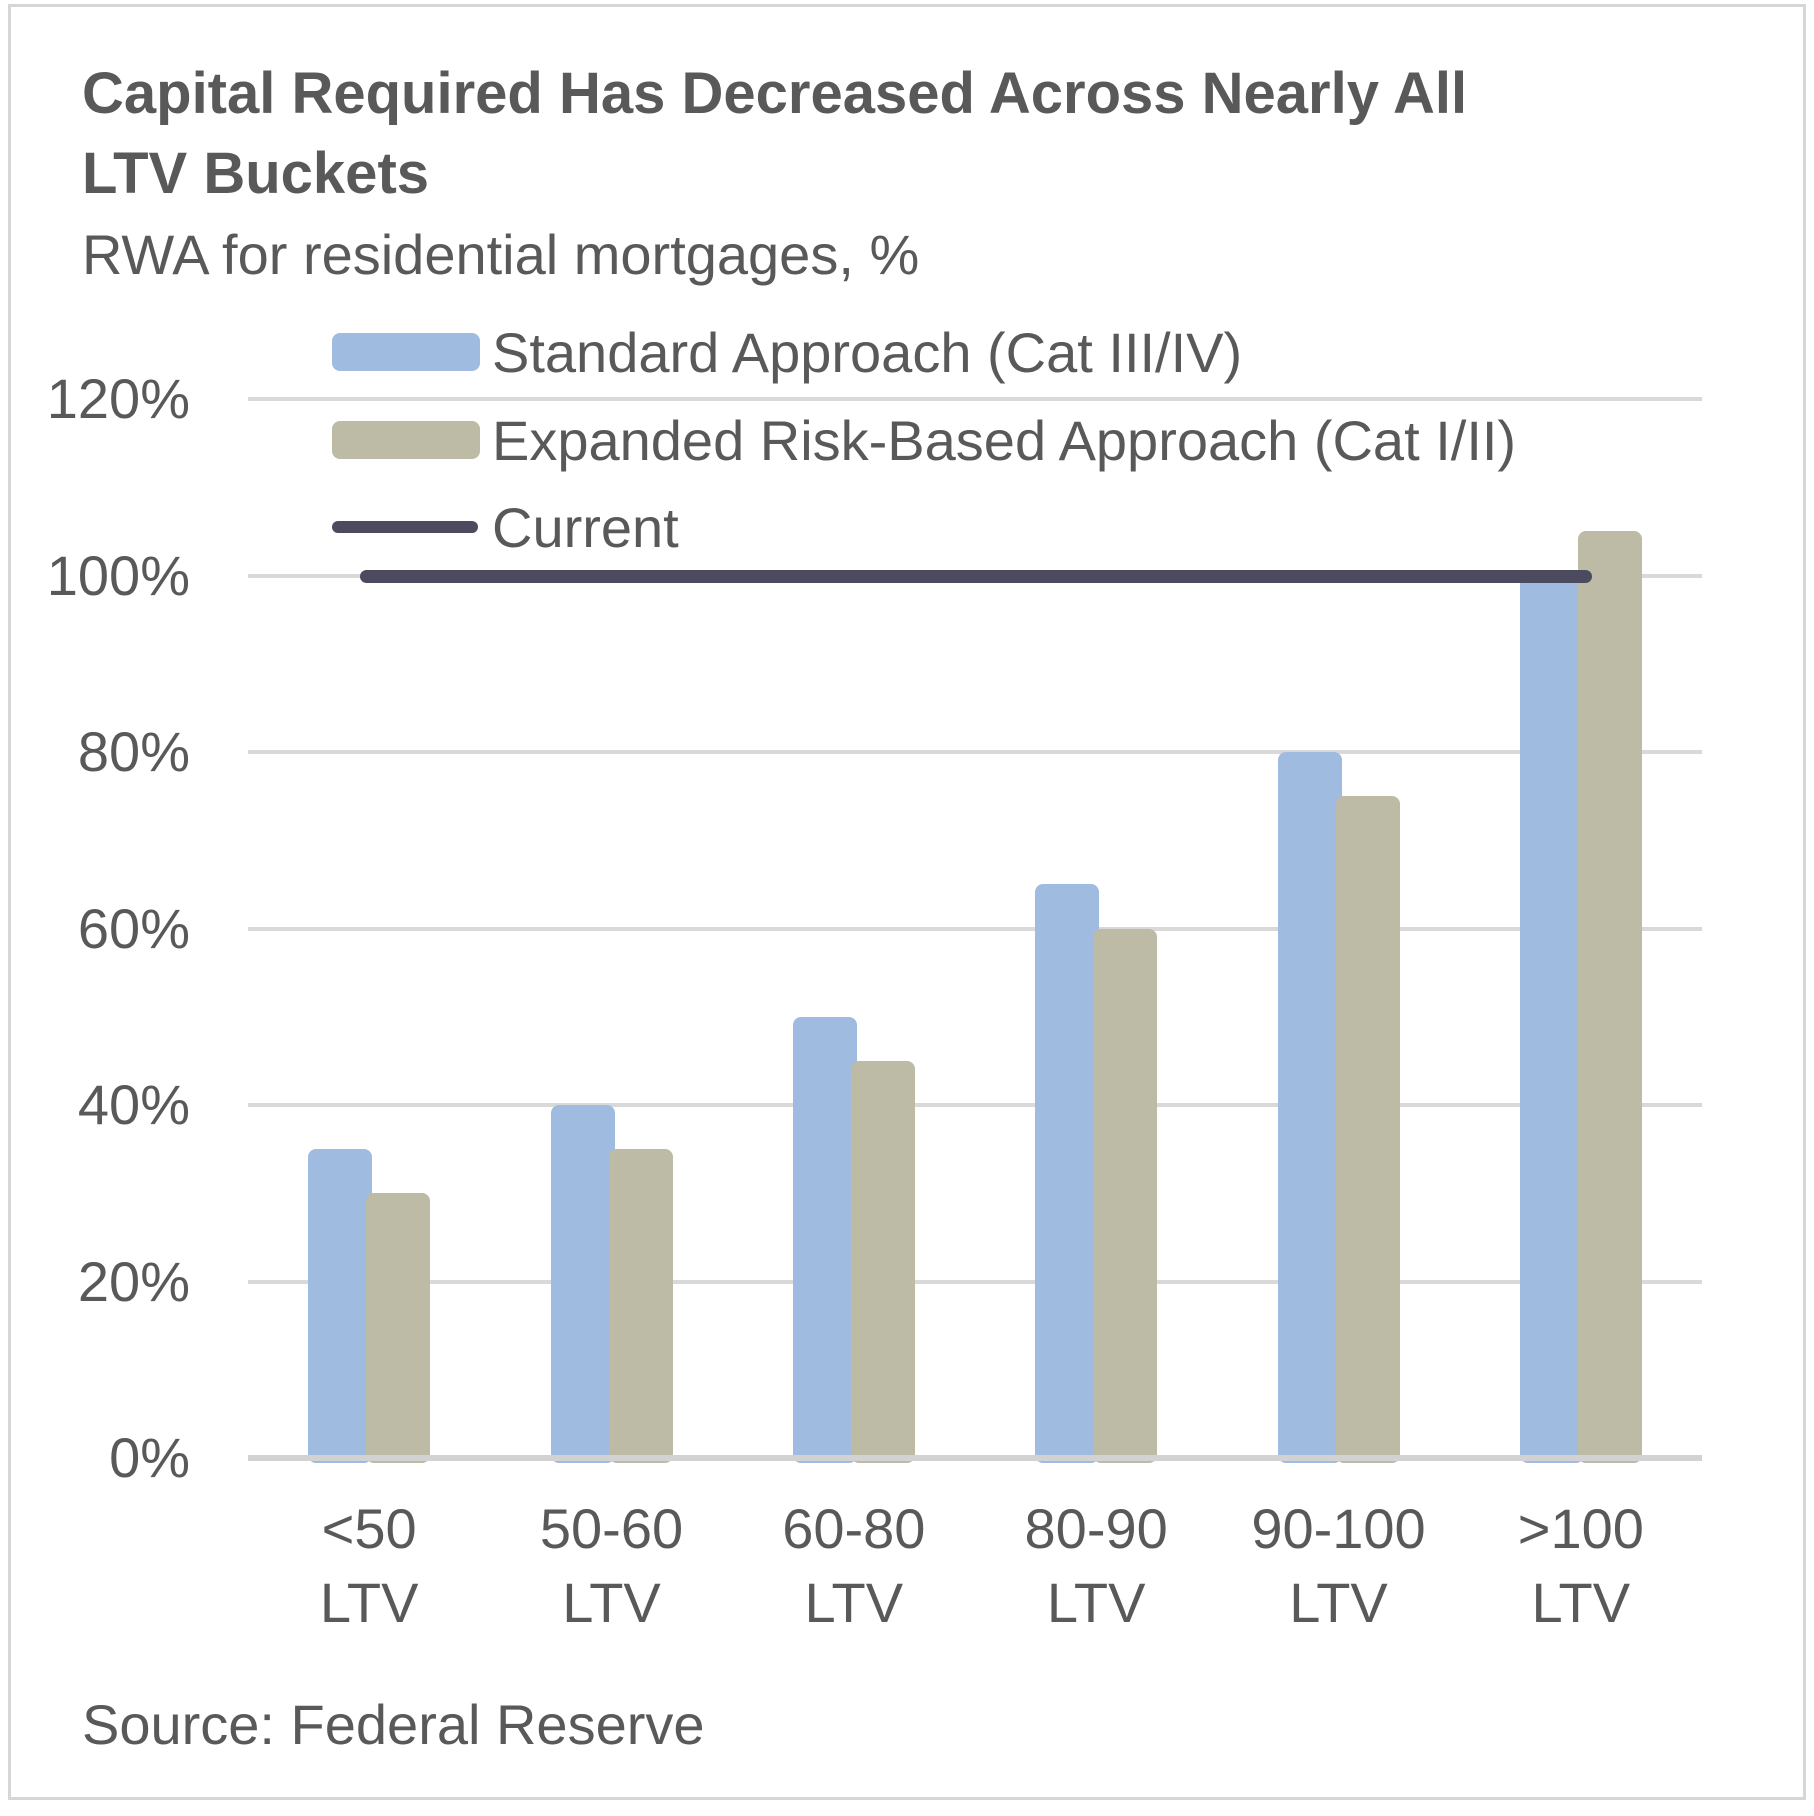 This screenshot has width=1814, height=1816. I want to click on y-axis-tick-80: 80%, so click(133, 751).